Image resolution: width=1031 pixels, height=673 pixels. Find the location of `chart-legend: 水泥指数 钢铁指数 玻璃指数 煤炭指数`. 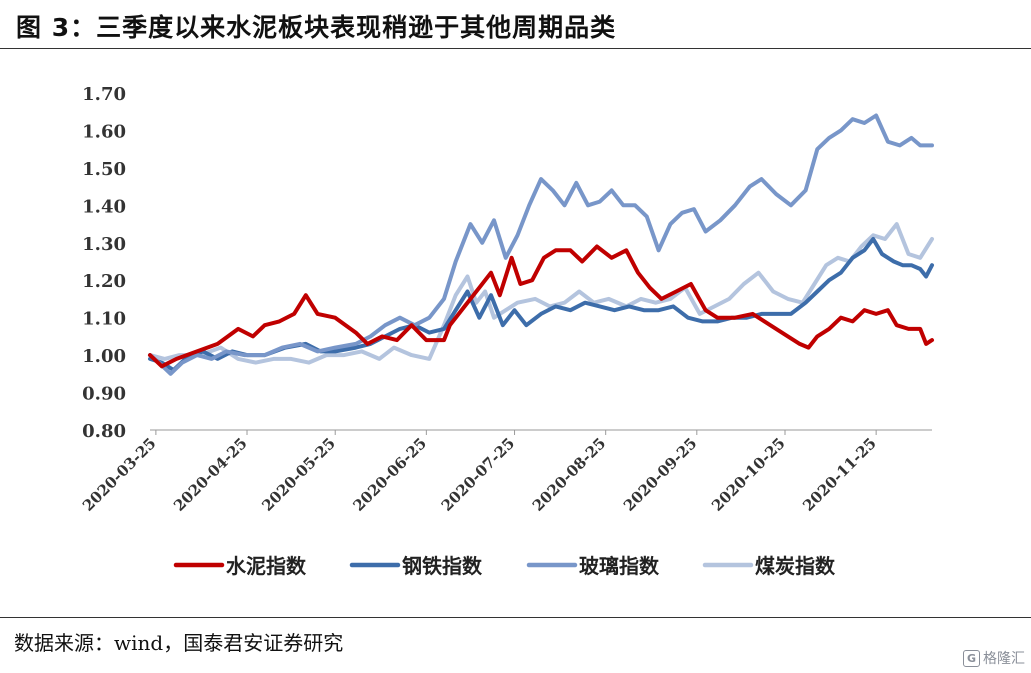

chart-legend: 水泥指数 钢铁指数 玻璃指数 煤炭指数 is located at coordinates (504, 566).